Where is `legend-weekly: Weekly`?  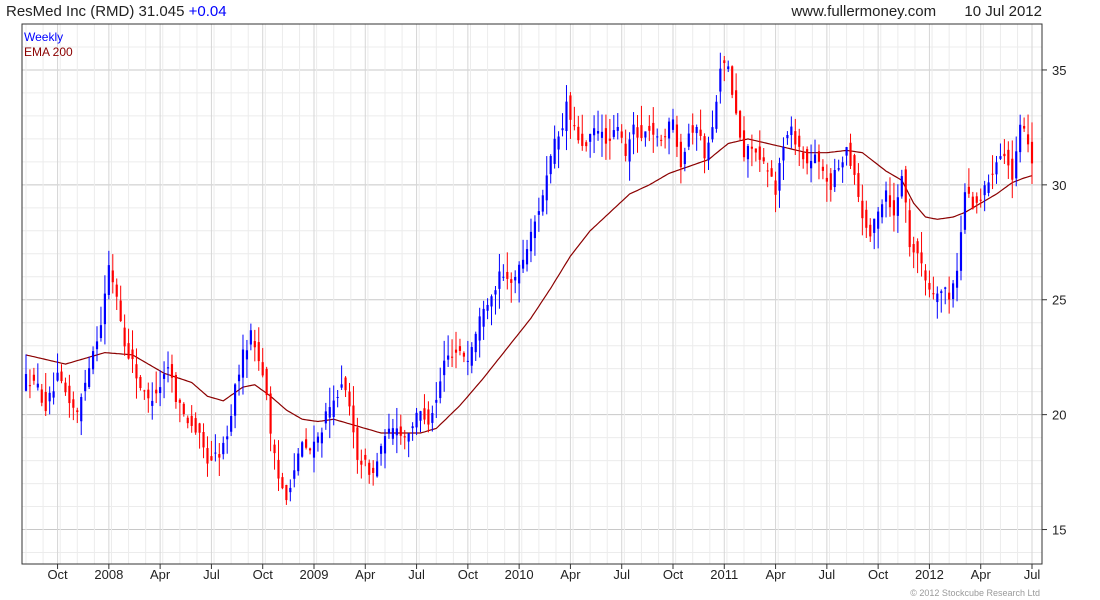
legend-weekly: Weekly is located at coordinates (43, 37).